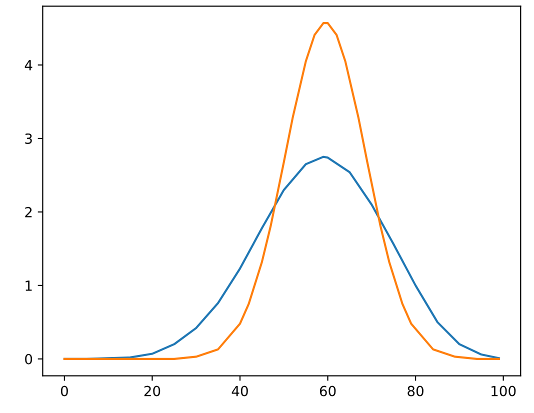  I want to click on x-tick-label: 80, so click(416, 391).